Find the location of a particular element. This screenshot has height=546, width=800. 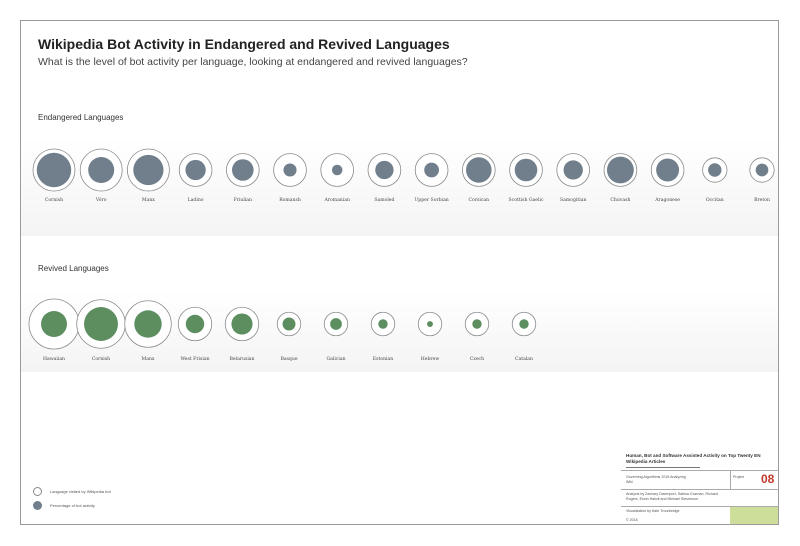

revived-language-label: Galician is located at coordinates (335, 359).